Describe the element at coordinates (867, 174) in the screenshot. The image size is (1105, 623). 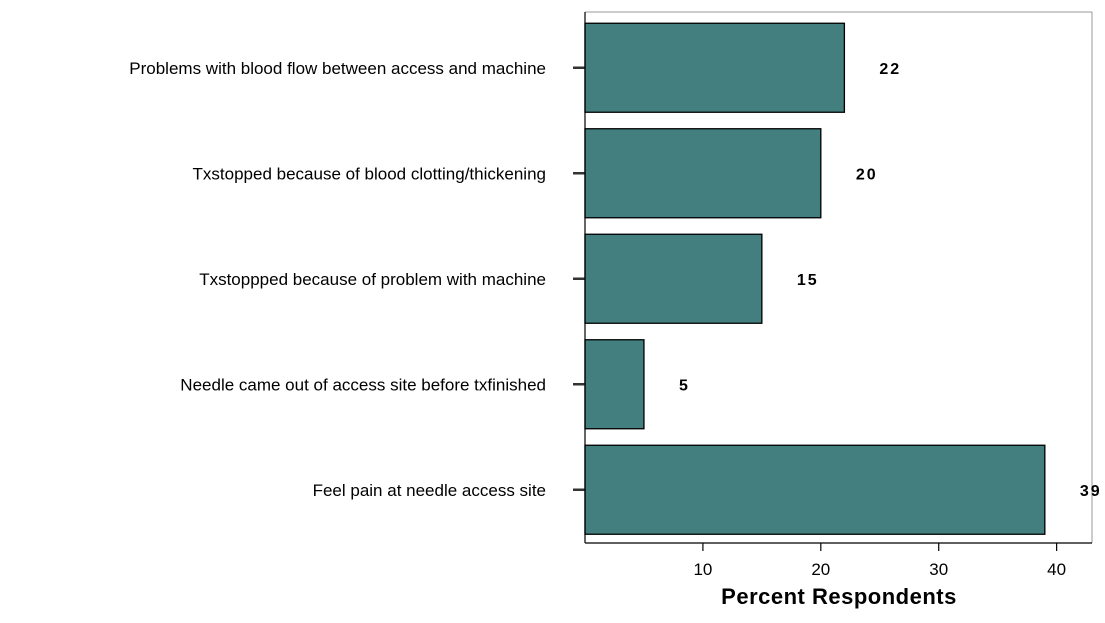
I see `data-label: 20` at that location.